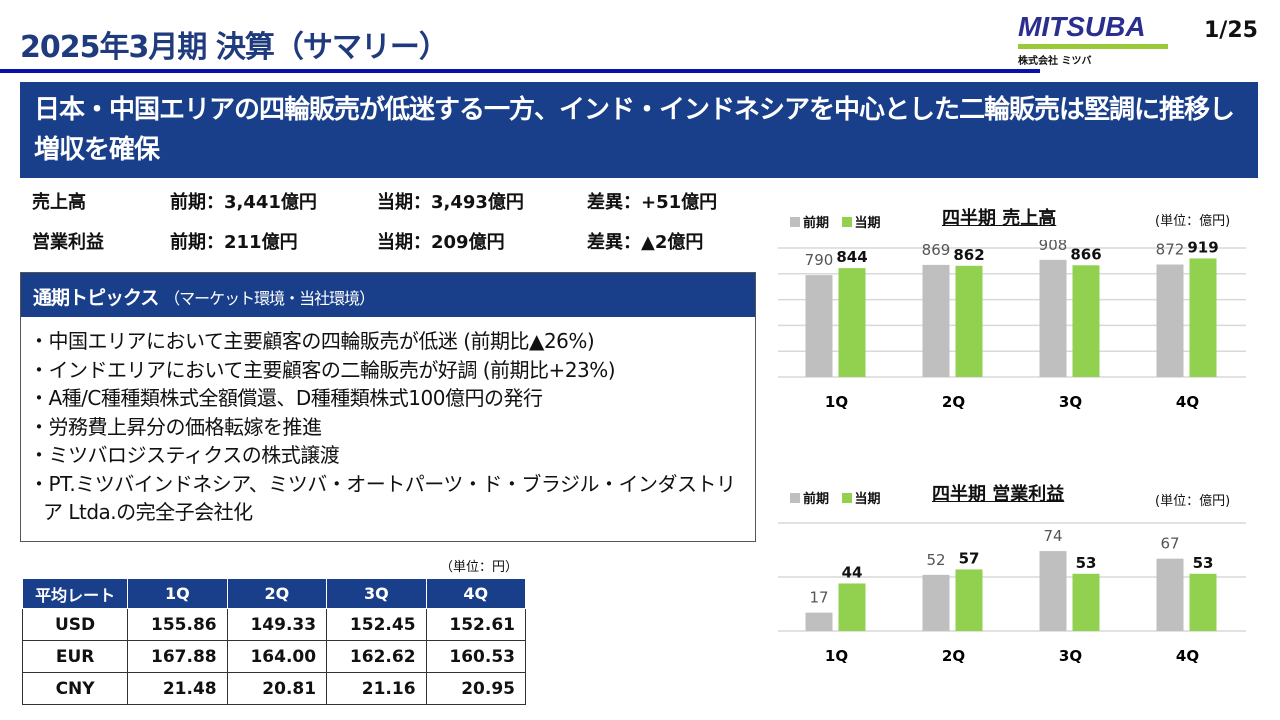 The height and width of the screenshot is (720, 1280). I want to click on rate-unit: （単位：円）, so click(479, 567).